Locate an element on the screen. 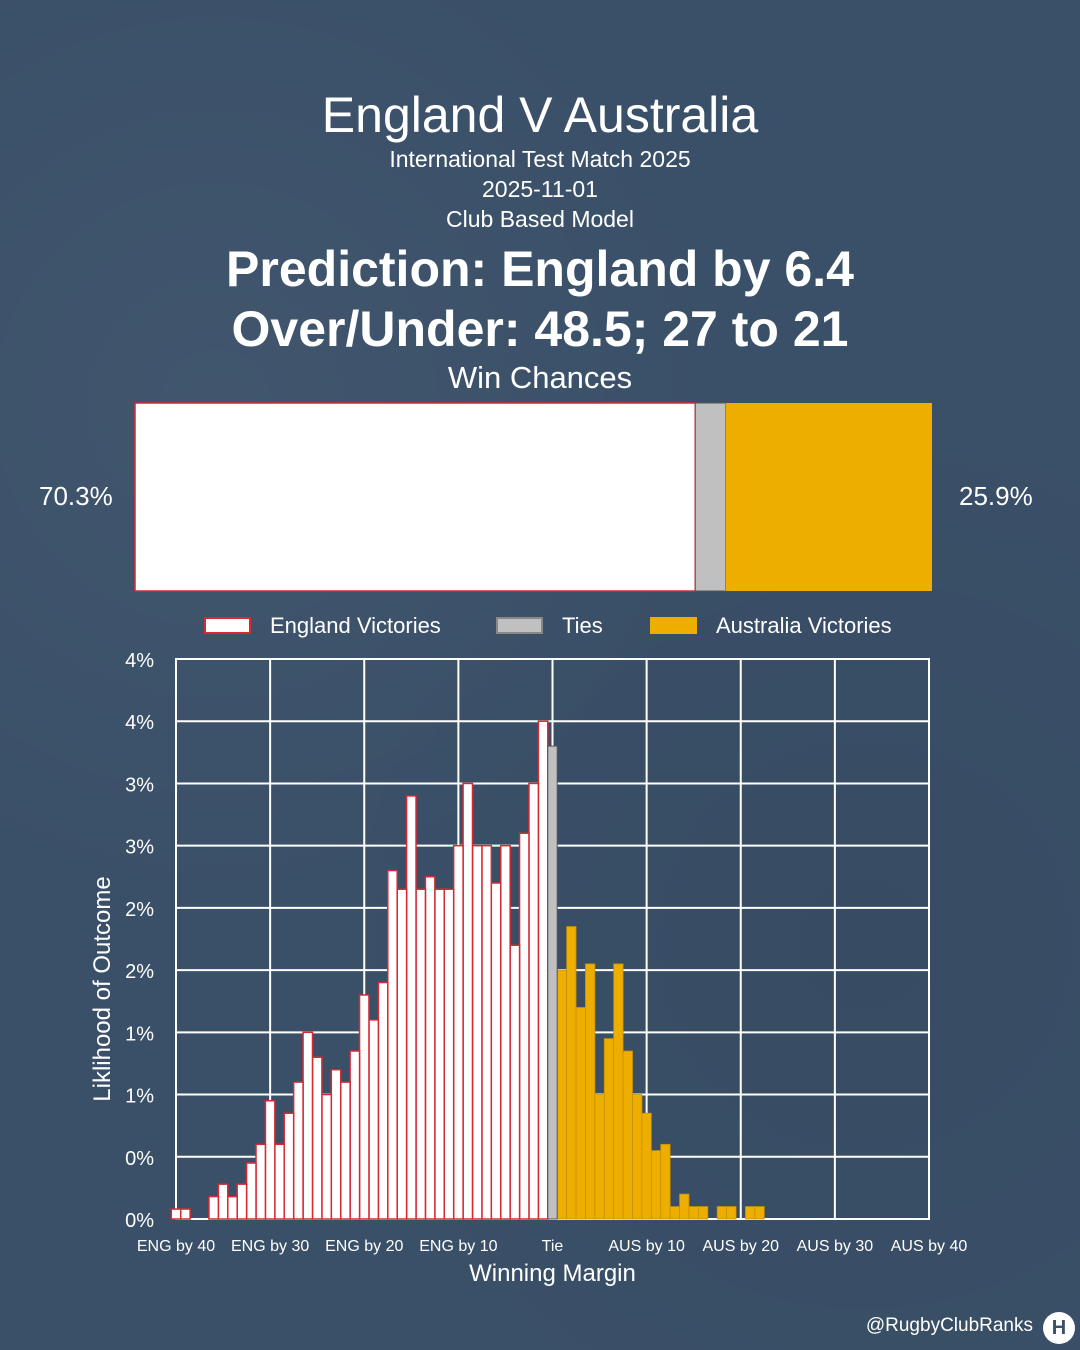  x-tick-label: AUS by 40 is located at coordinates (929, 1246).